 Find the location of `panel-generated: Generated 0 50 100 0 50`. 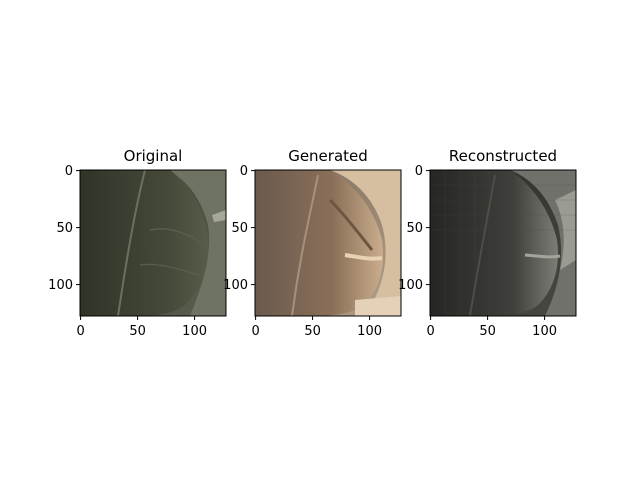

panel-generated: Generated 0 50 100 0 50 is located at coordinates (312, 243).